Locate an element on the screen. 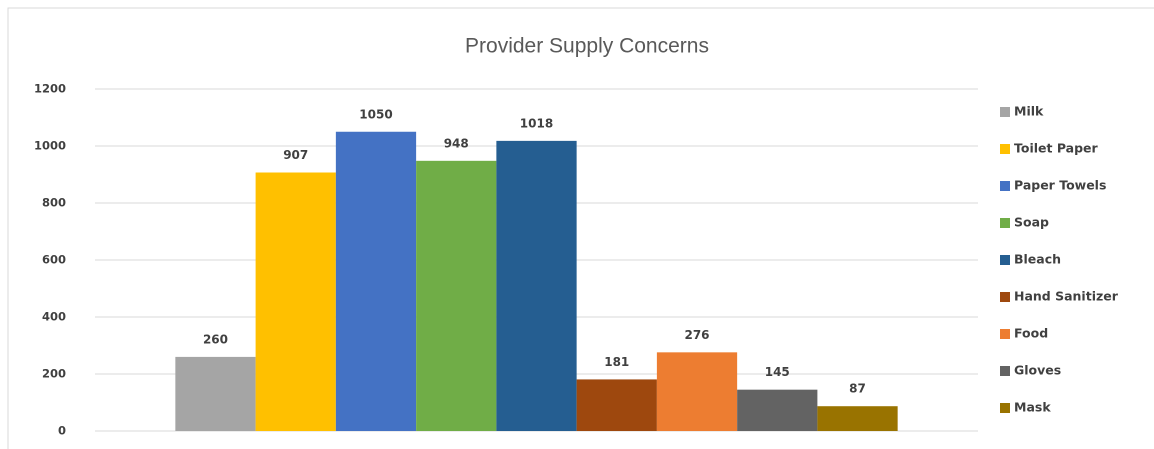 This screenshot has width=1154, height=449. y-tick-label: 1000 is located at coordinates (50, 146).